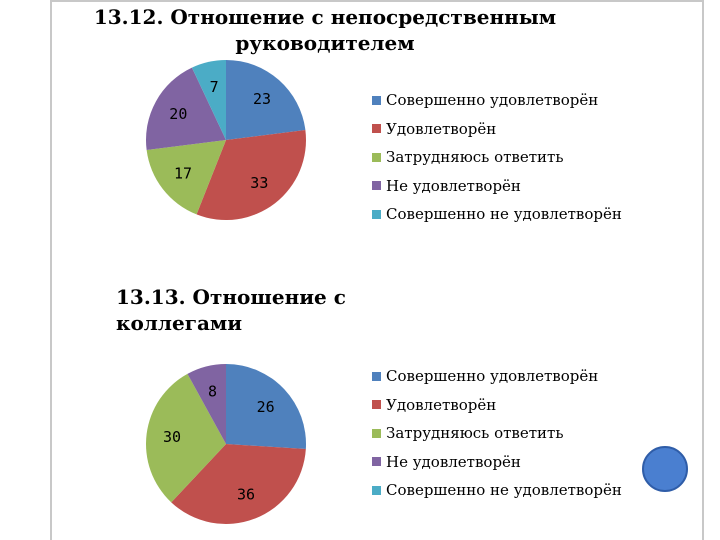 This screenshot has height=540, width=720. I want to click on chart-title-colleagues: 13.13. Отношение с коллегами, so click(231, 310).